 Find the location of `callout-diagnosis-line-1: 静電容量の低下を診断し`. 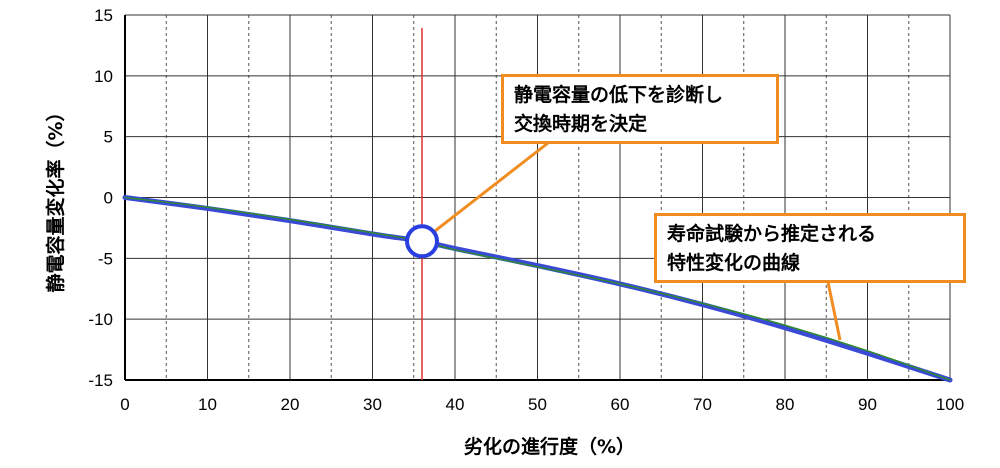

callout-diagnosis-line-1: 静電容量の低下を診断し is located at coordinates (619, 95).